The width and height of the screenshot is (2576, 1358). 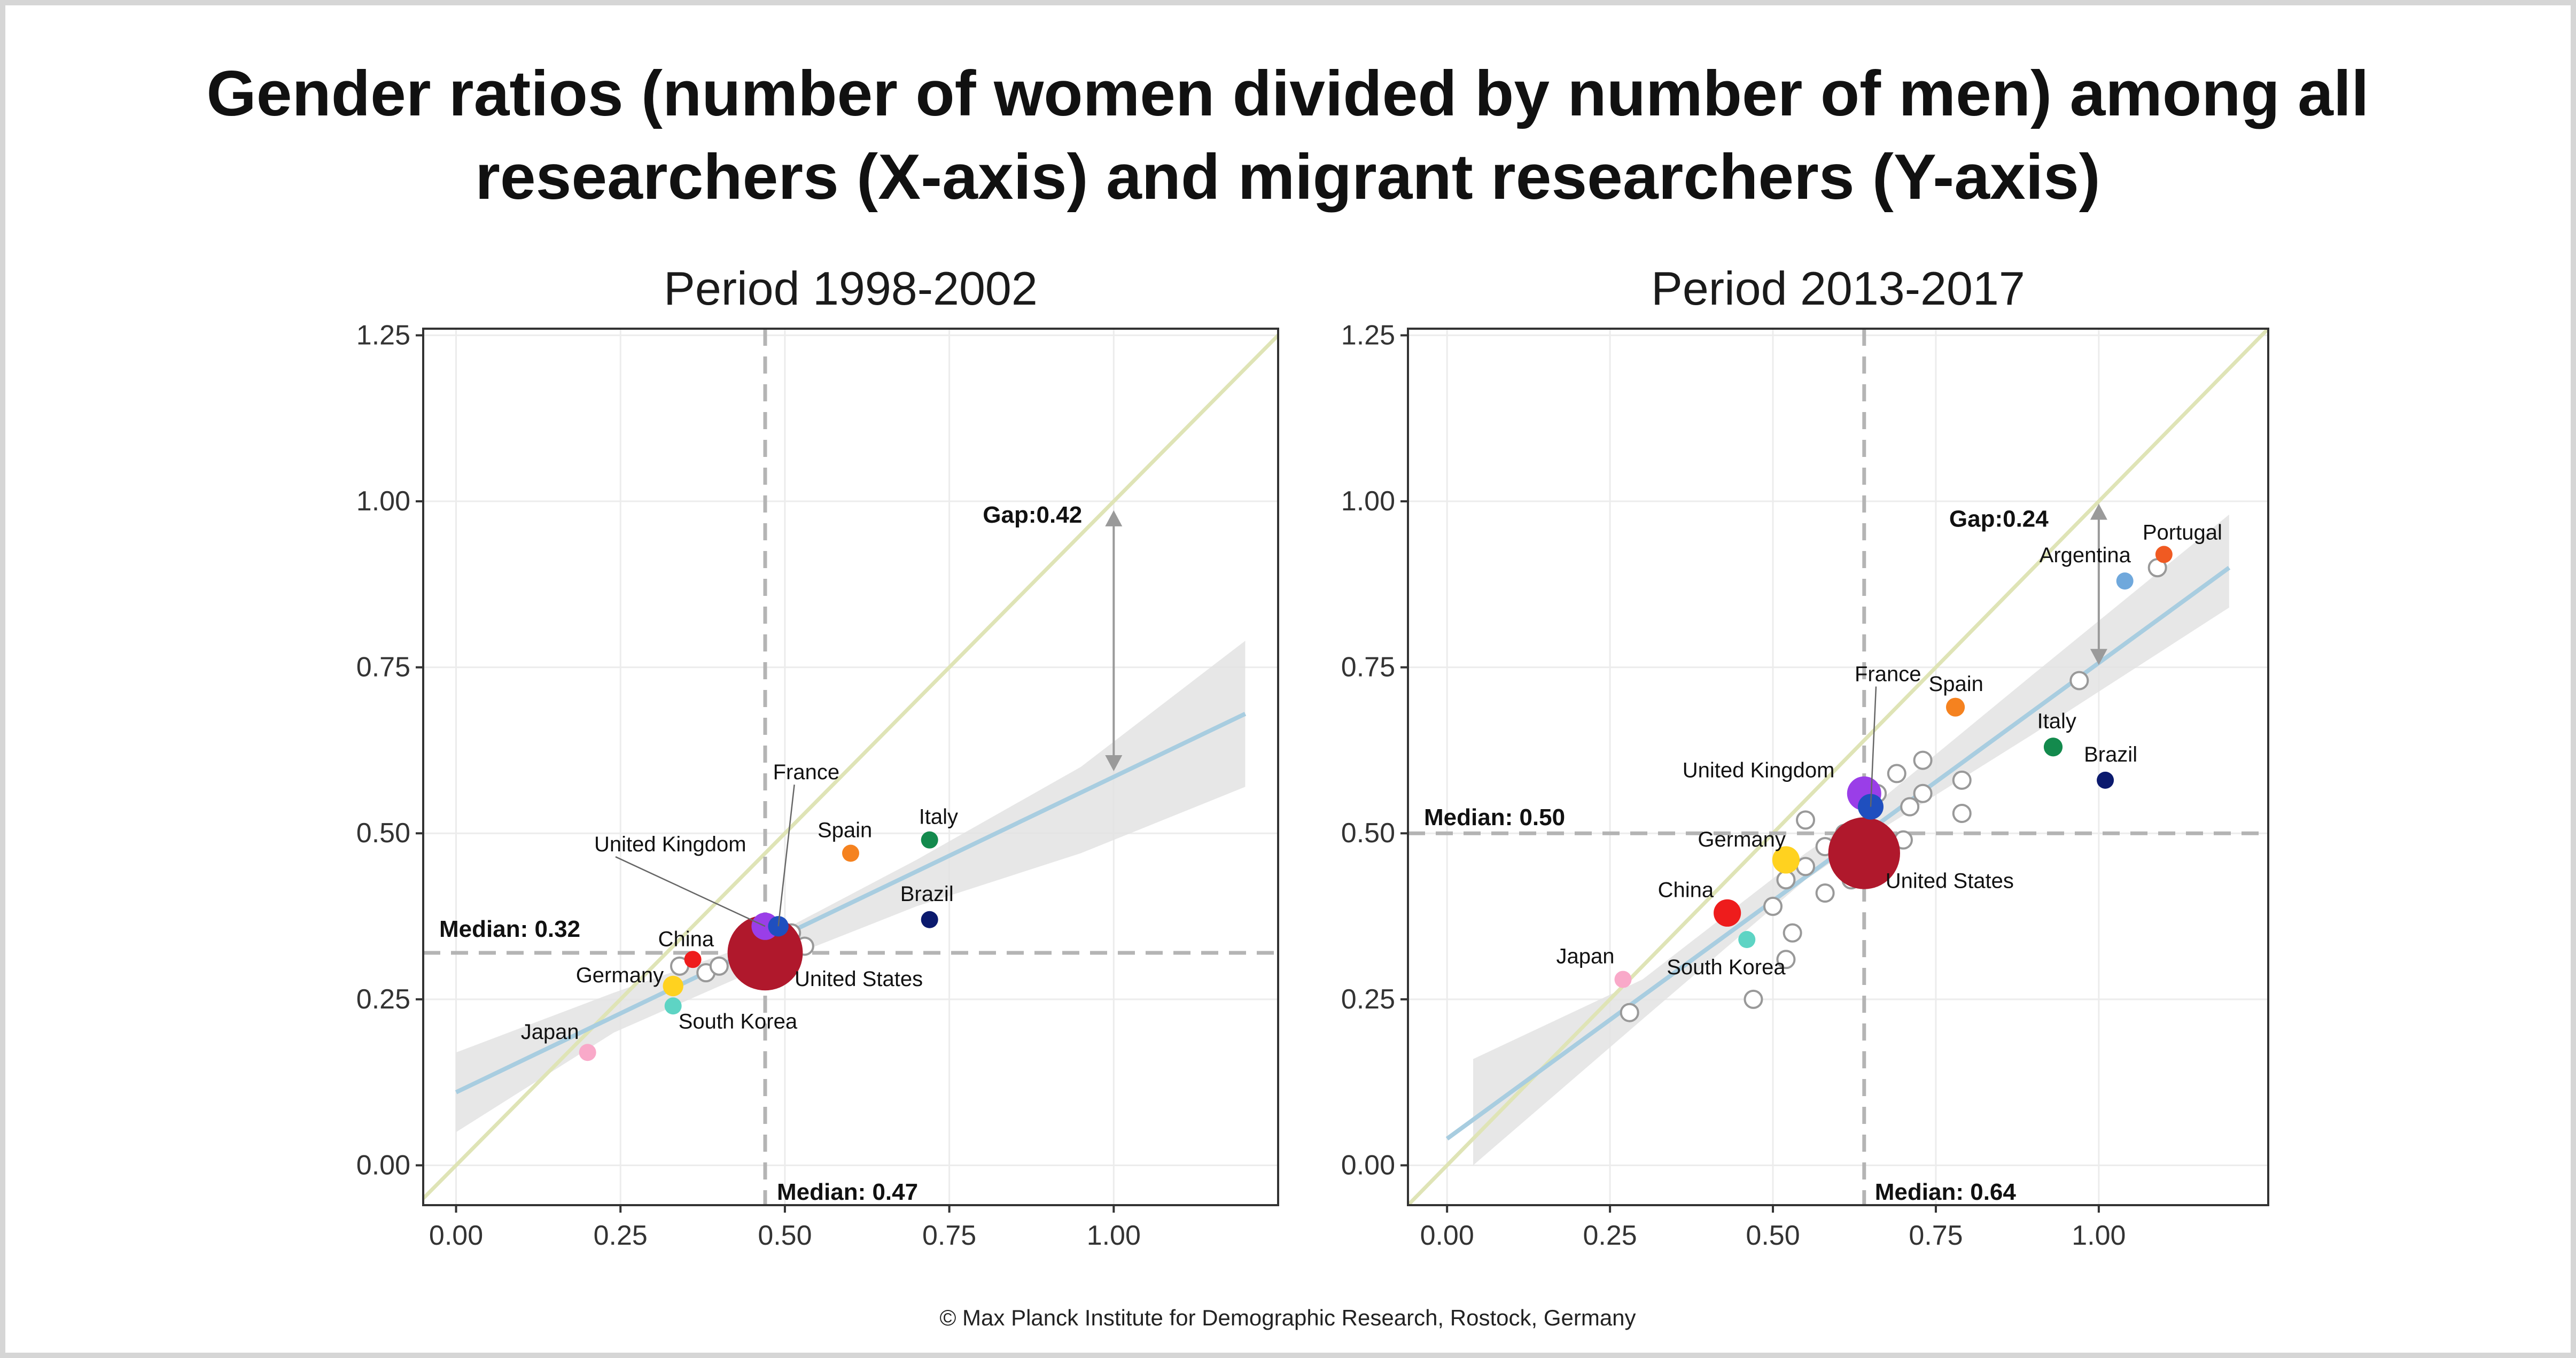 I want to click on country-label: Brazil, so click(x=927, y=894).